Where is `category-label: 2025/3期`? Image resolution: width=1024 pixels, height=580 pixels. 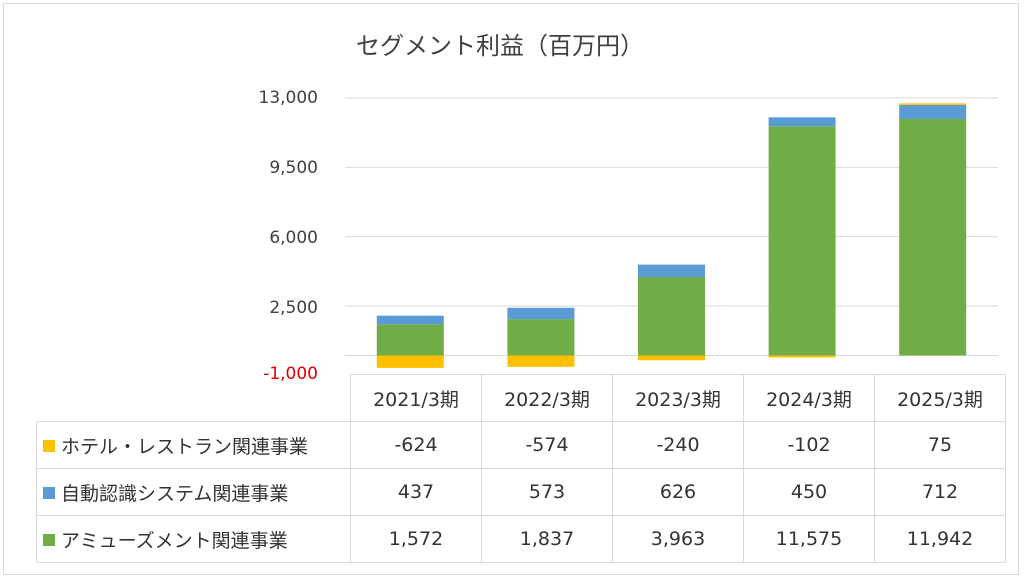
category-label: 2025/3期 is located at coordinates (940, 398).